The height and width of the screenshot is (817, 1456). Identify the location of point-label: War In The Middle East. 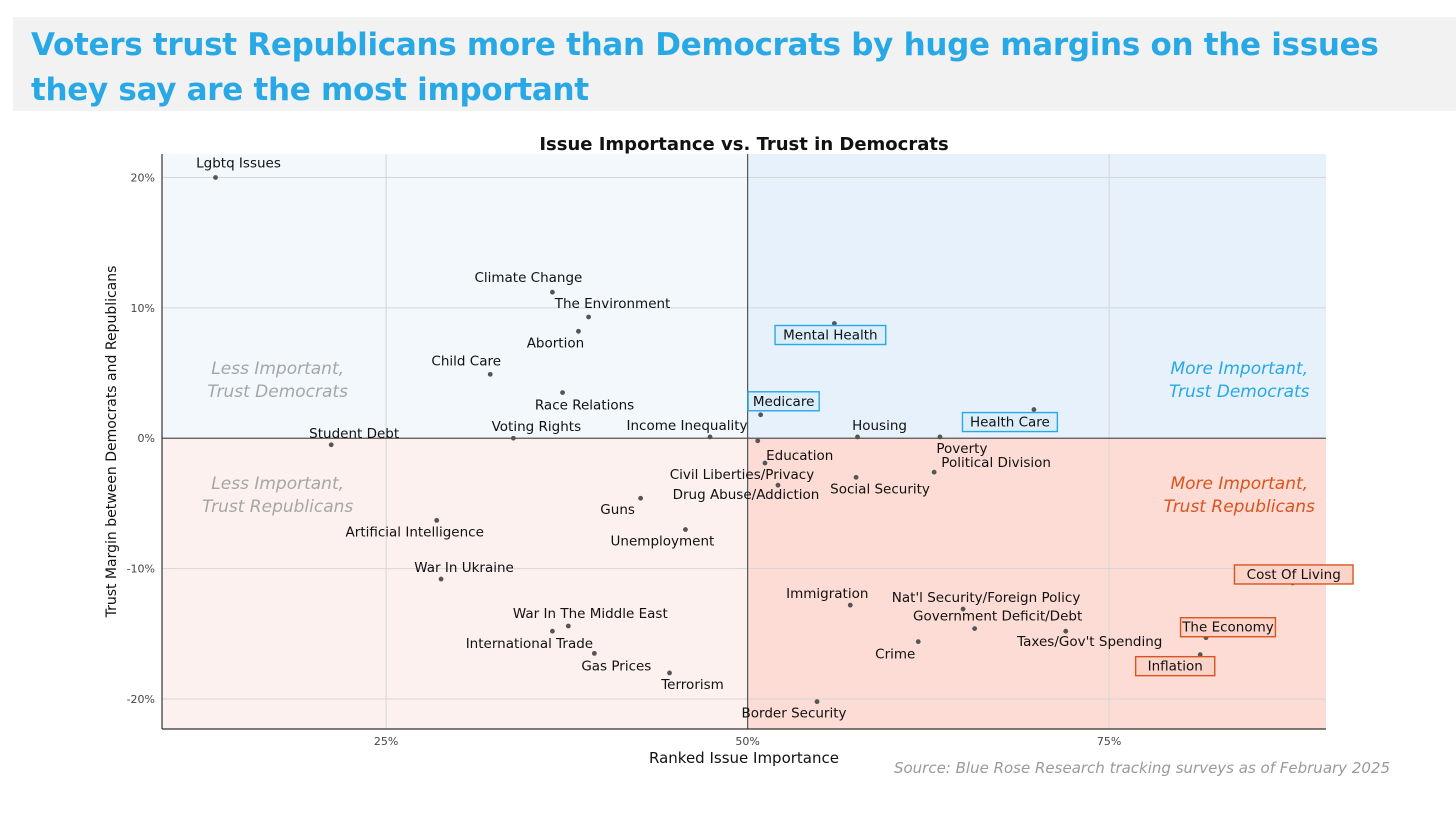
(590, 614).